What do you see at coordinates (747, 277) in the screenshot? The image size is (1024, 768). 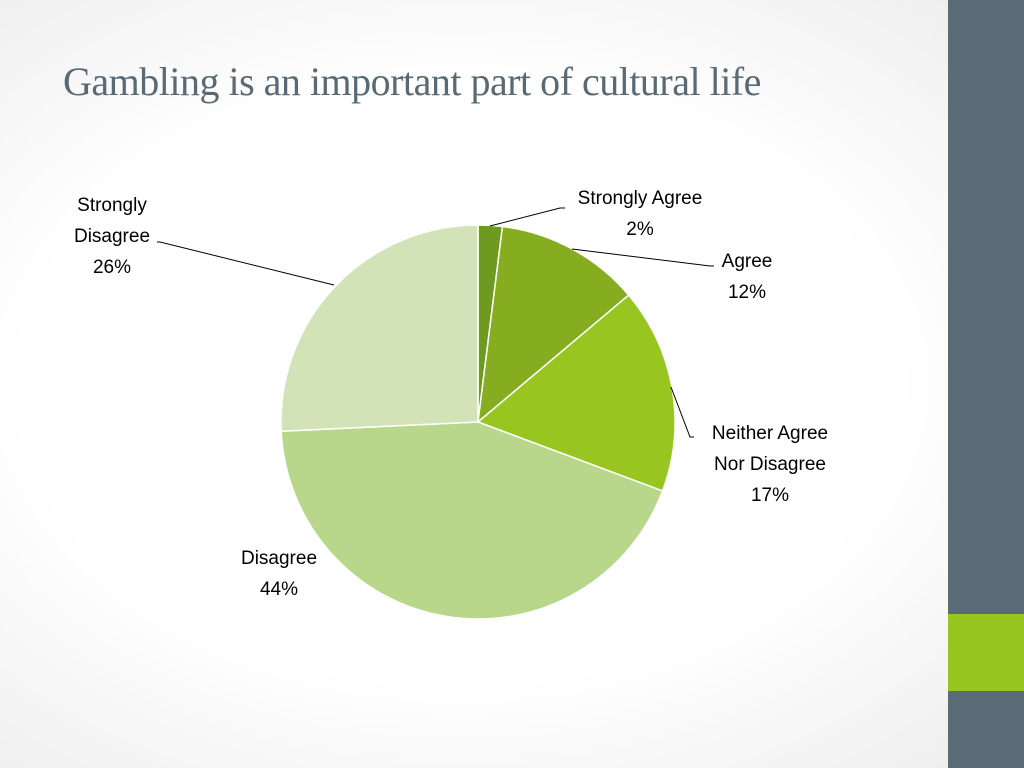 I see `data-label-agree: Agree 12%` at bounding box center [747, 277].